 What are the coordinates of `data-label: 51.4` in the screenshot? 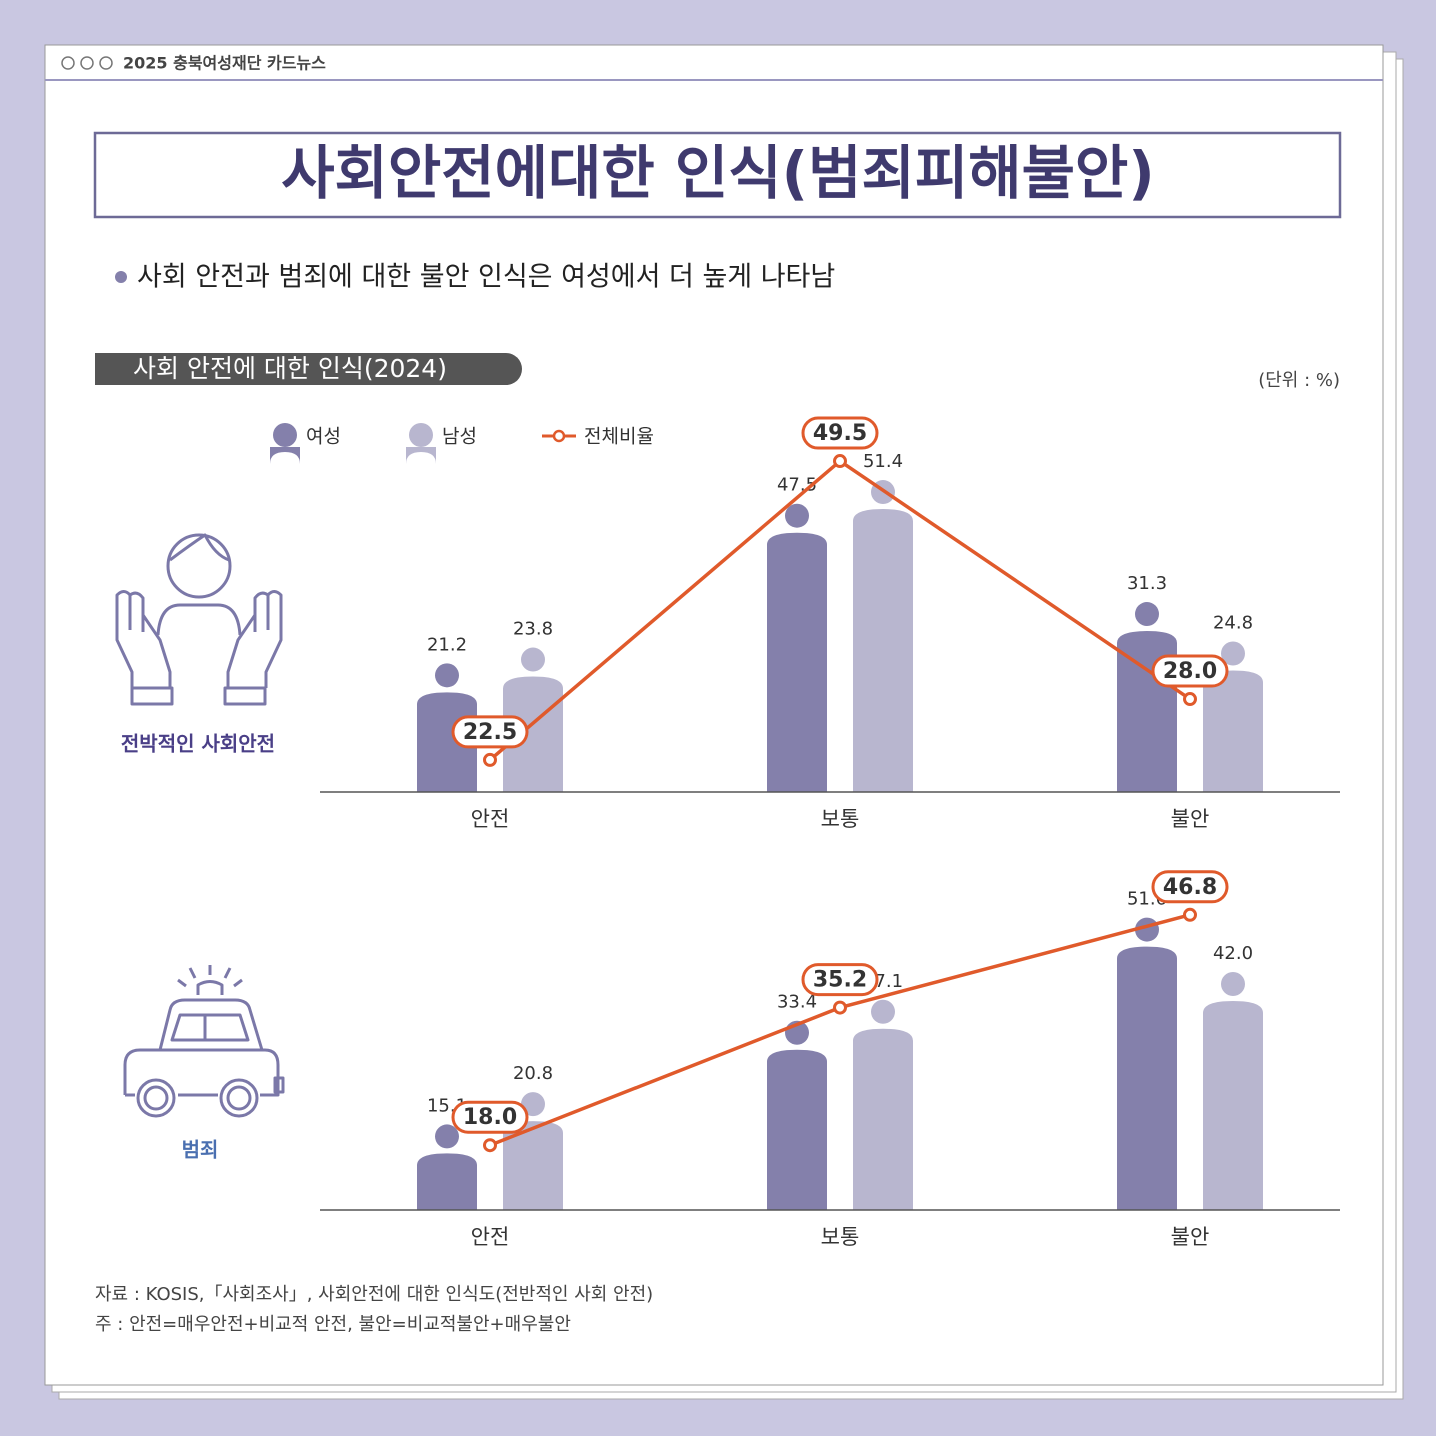 It's located at (883, 461).